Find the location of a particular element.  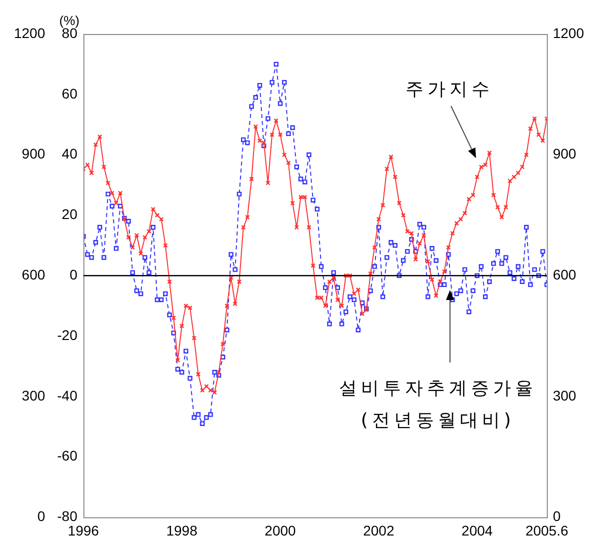

y-tick-label: 60 is located at coordinates (70, 93).